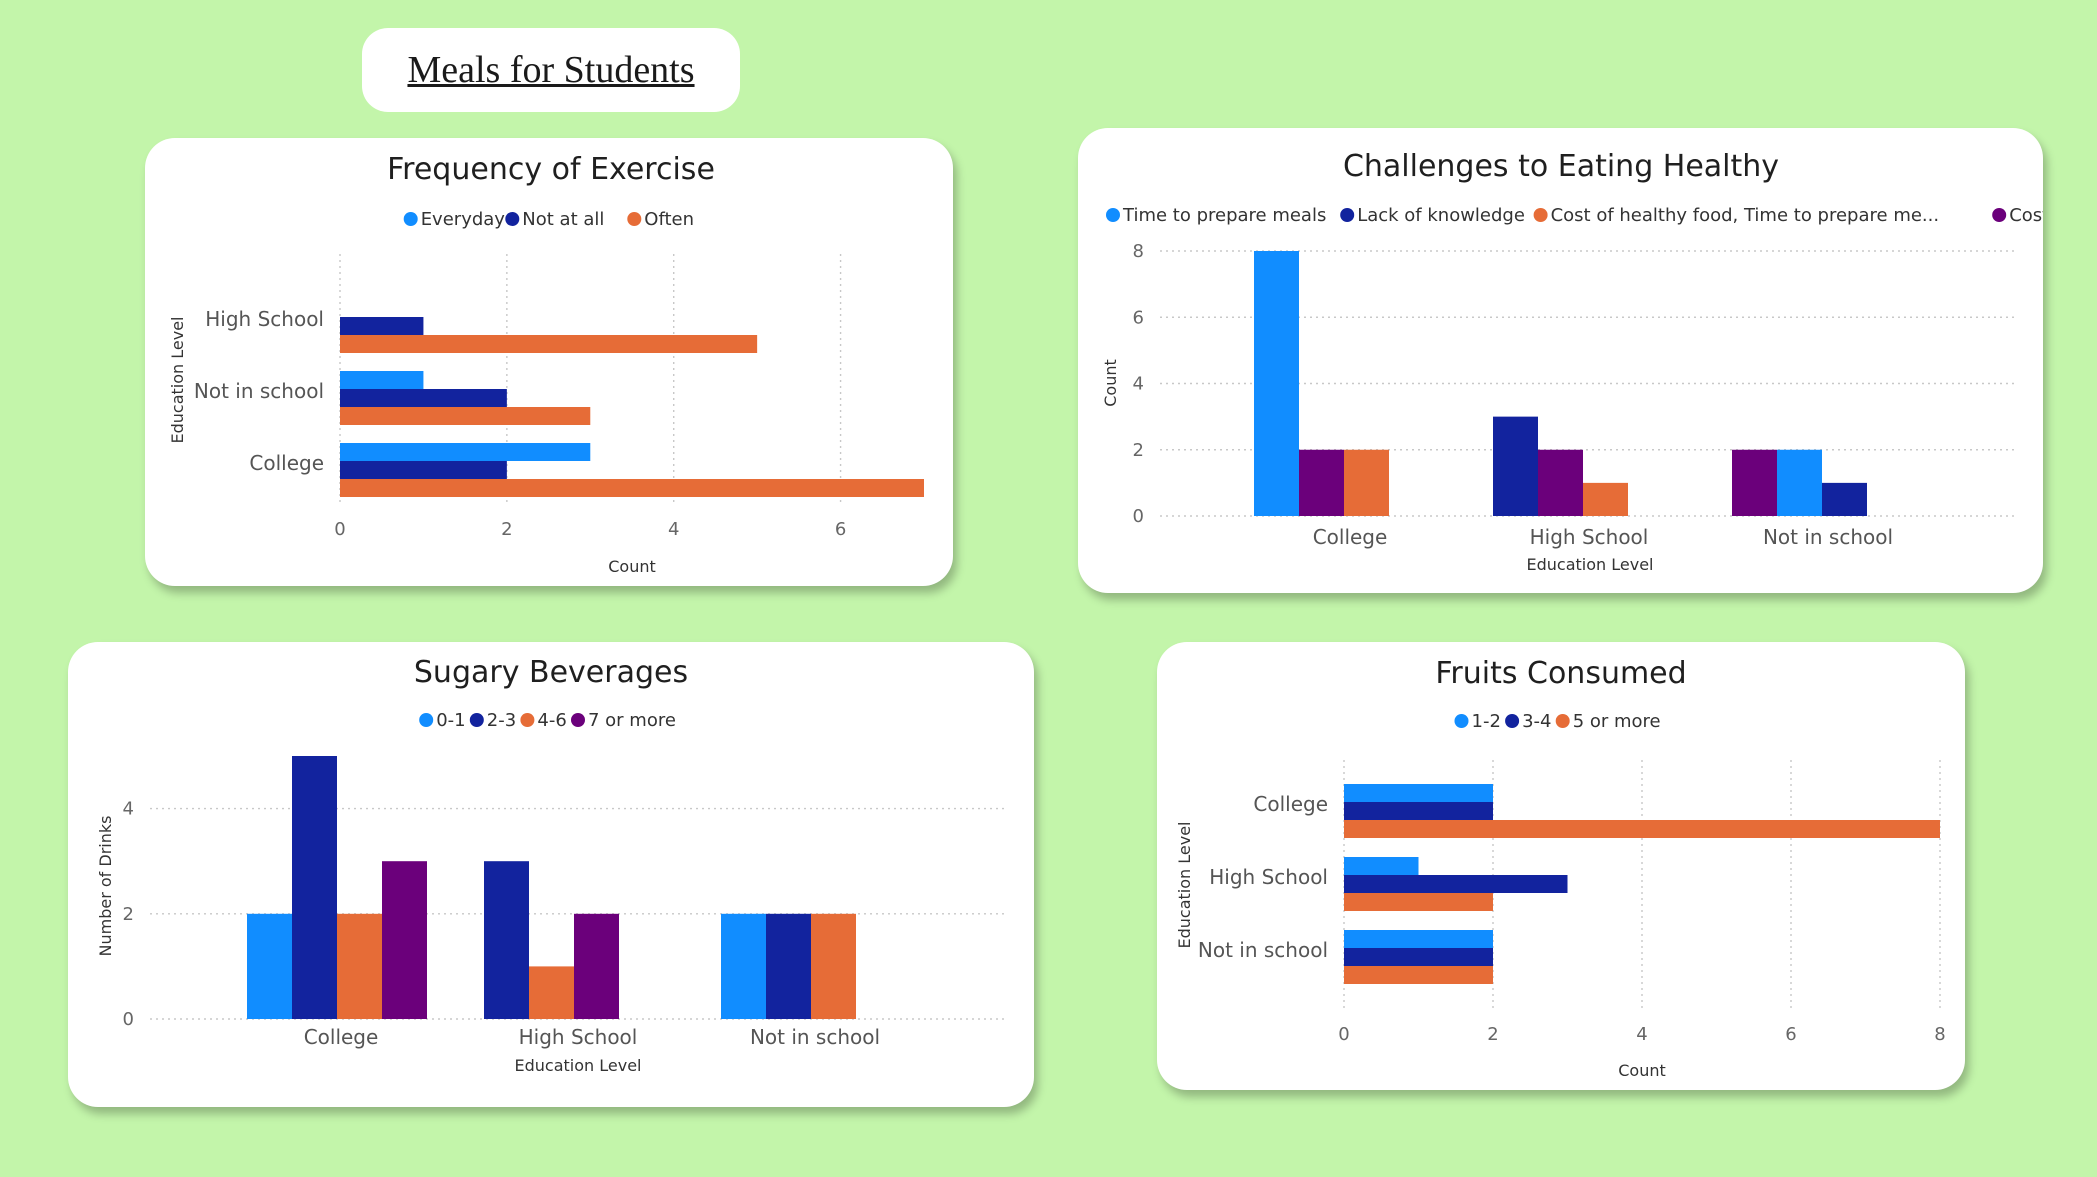 The image size is (2097, 1177). What do you see at coordinates (1617, 721) in the screenshot?
I see `legend-label-5-or-more: 5 or more` at bounding box center [1617, 721].